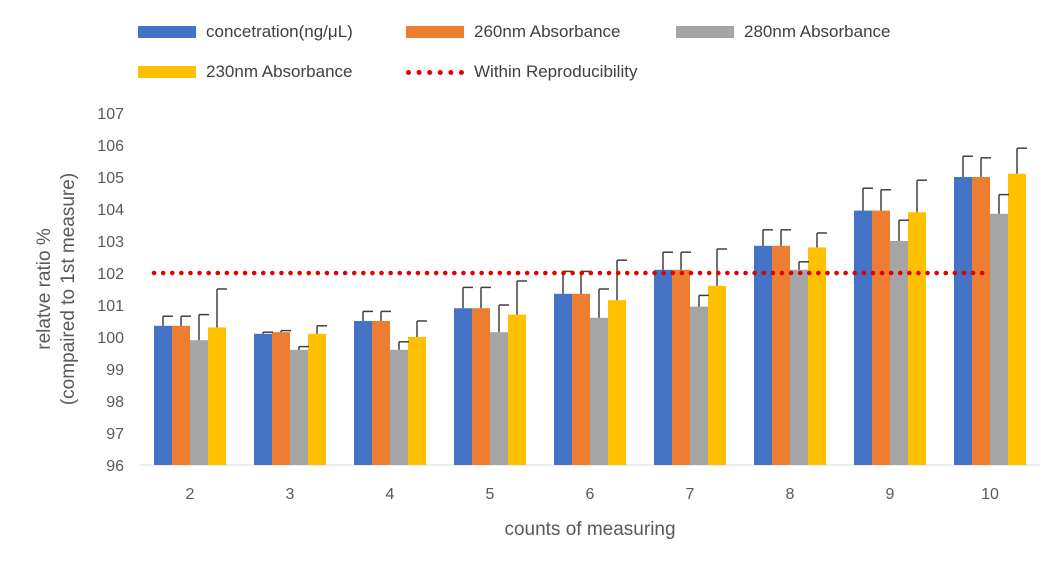 The height and width of the screenshot is (569, 1064). What do you see at coordinates (990, 494) in the screenshot?
I see `x-tick-label: 10` at bounding box center [990, 494].